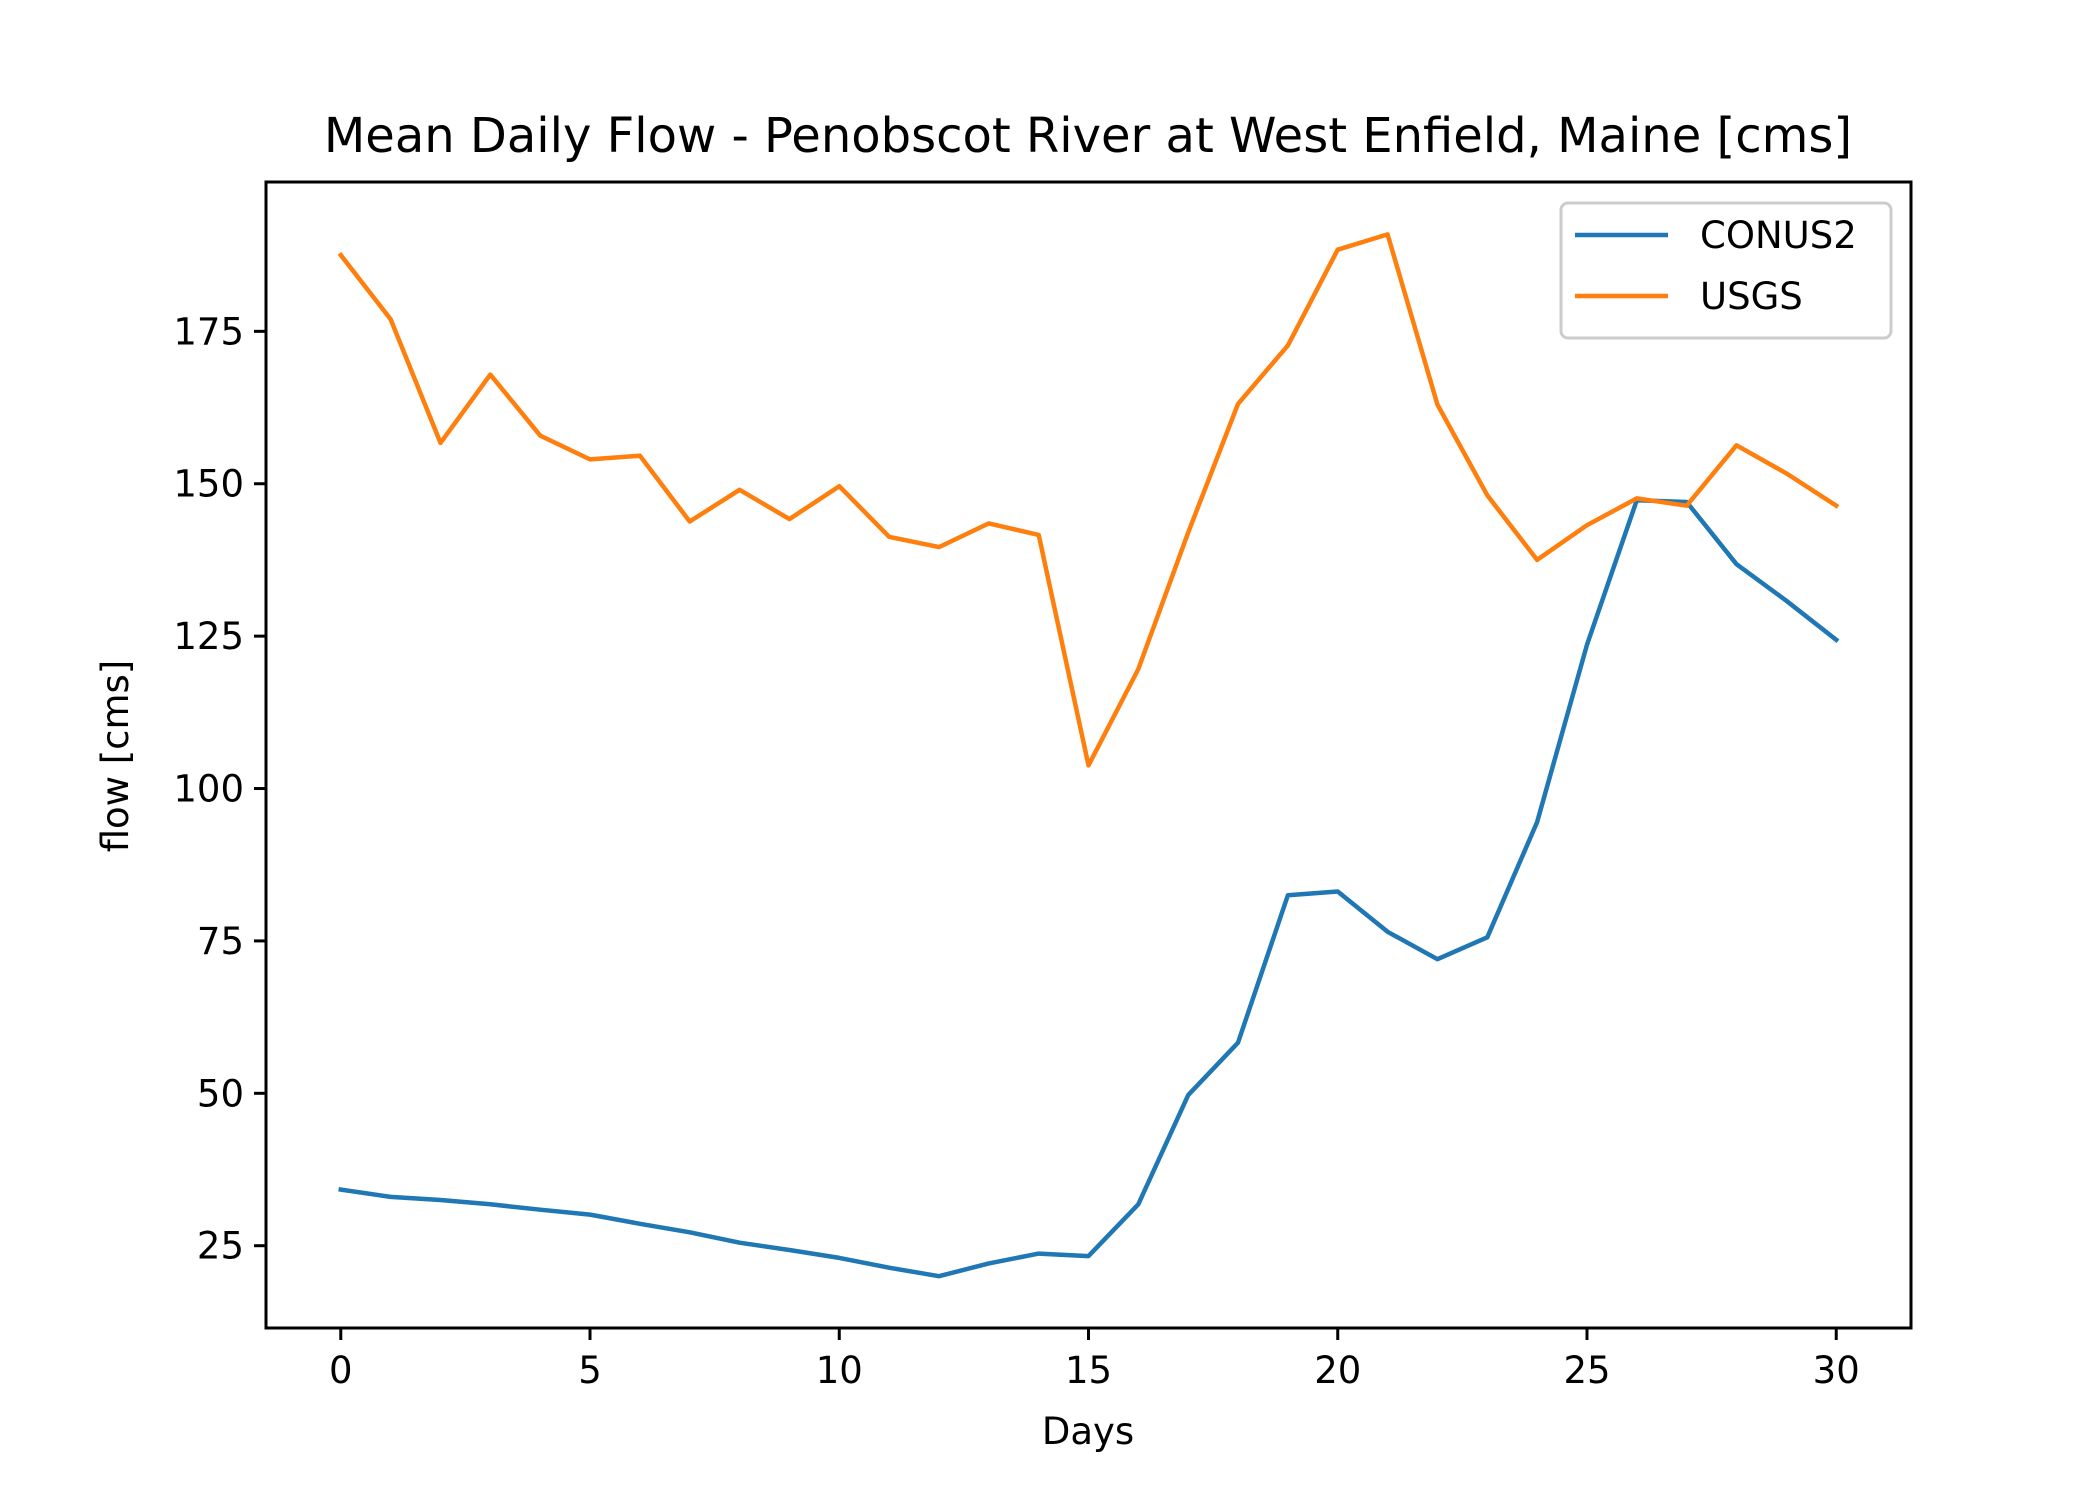 This screenshot has height=1500, width=2100. What do you see at coordinates (220, 1246) in the screenshot?
I see `y-tick-label: 25` at bounding box center [220, 1246].